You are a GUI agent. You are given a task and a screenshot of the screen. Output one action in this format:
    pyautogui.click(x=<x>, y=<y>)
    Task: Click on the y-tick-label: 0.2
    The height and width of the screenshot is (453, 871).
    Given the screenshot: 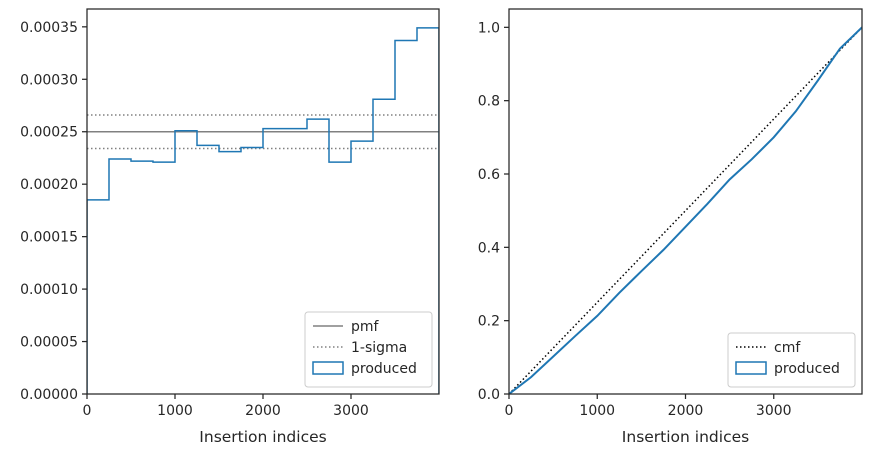 What is the action you would take?
    pyautogui.click(x=489, y=322)
    